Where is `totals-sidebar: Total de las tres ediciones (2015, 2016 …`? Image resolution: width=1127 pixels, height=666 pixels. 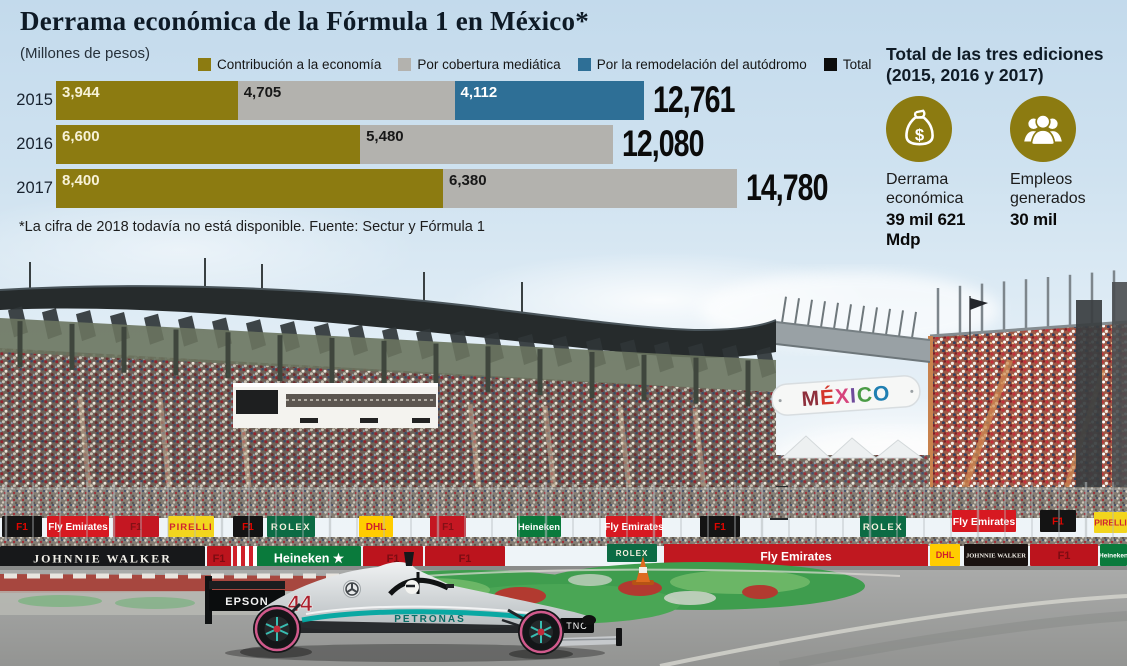
totals-sidebar: Total de las tres ediciones (2015, 2016 … is located at coordinates (1005, 147).